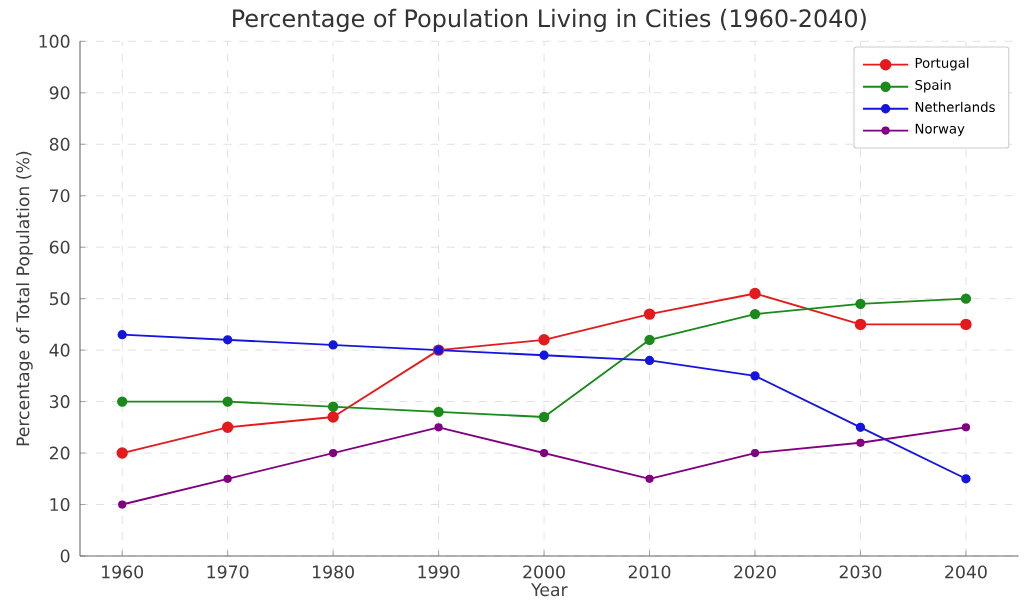  What do you see at coordinates (860, 572) in the screenshot?
I see `x-tick-label: 2030` at bounding box center [860, 572].